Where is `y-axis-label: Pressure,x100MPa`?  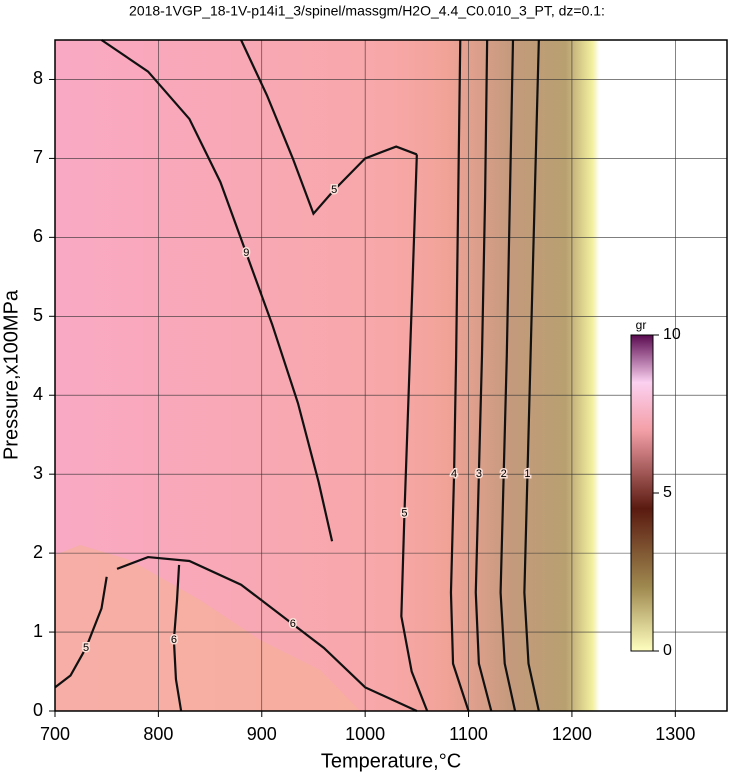 y-axis-label: Pressure,x100MPa is located at coordinates (11, 374).